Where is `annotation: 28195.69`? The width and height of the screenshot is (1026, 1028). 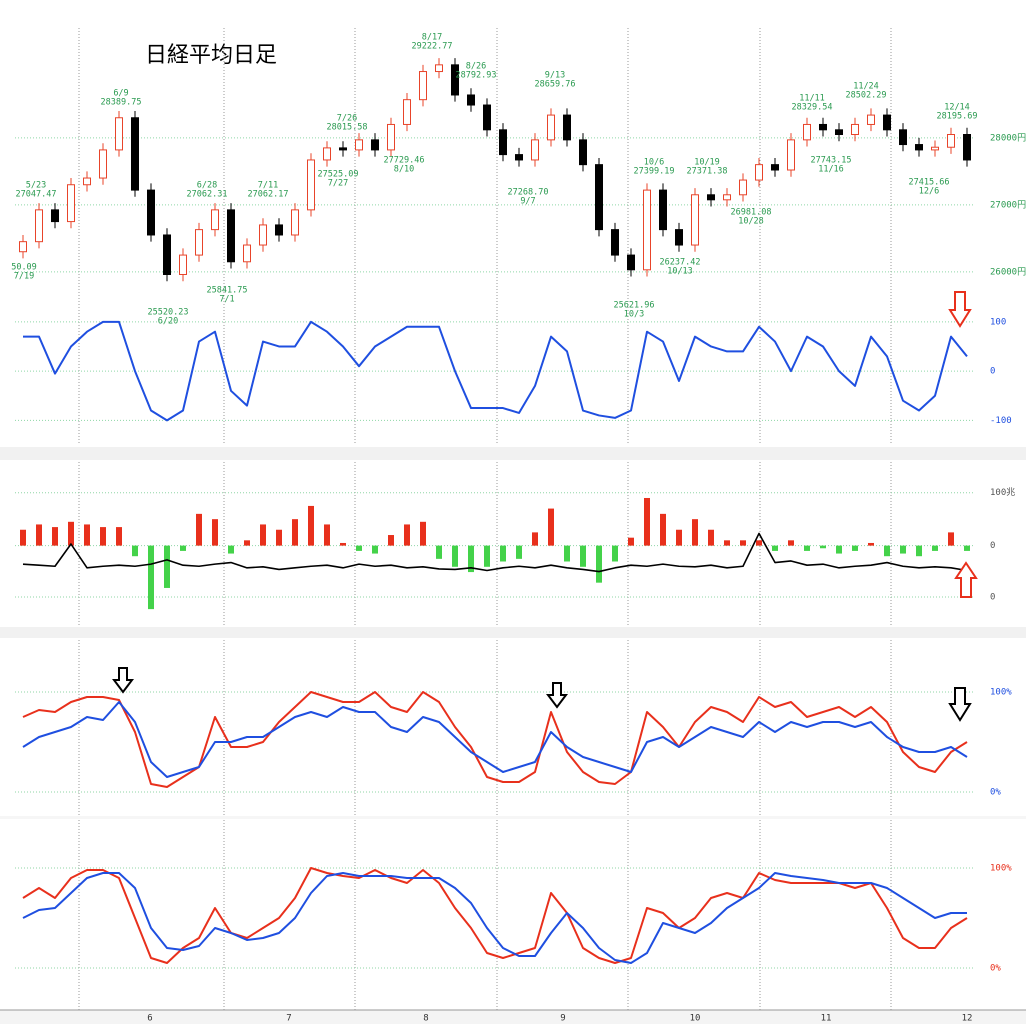 annotation: 28195.69 is located at coordinates (957, 117).